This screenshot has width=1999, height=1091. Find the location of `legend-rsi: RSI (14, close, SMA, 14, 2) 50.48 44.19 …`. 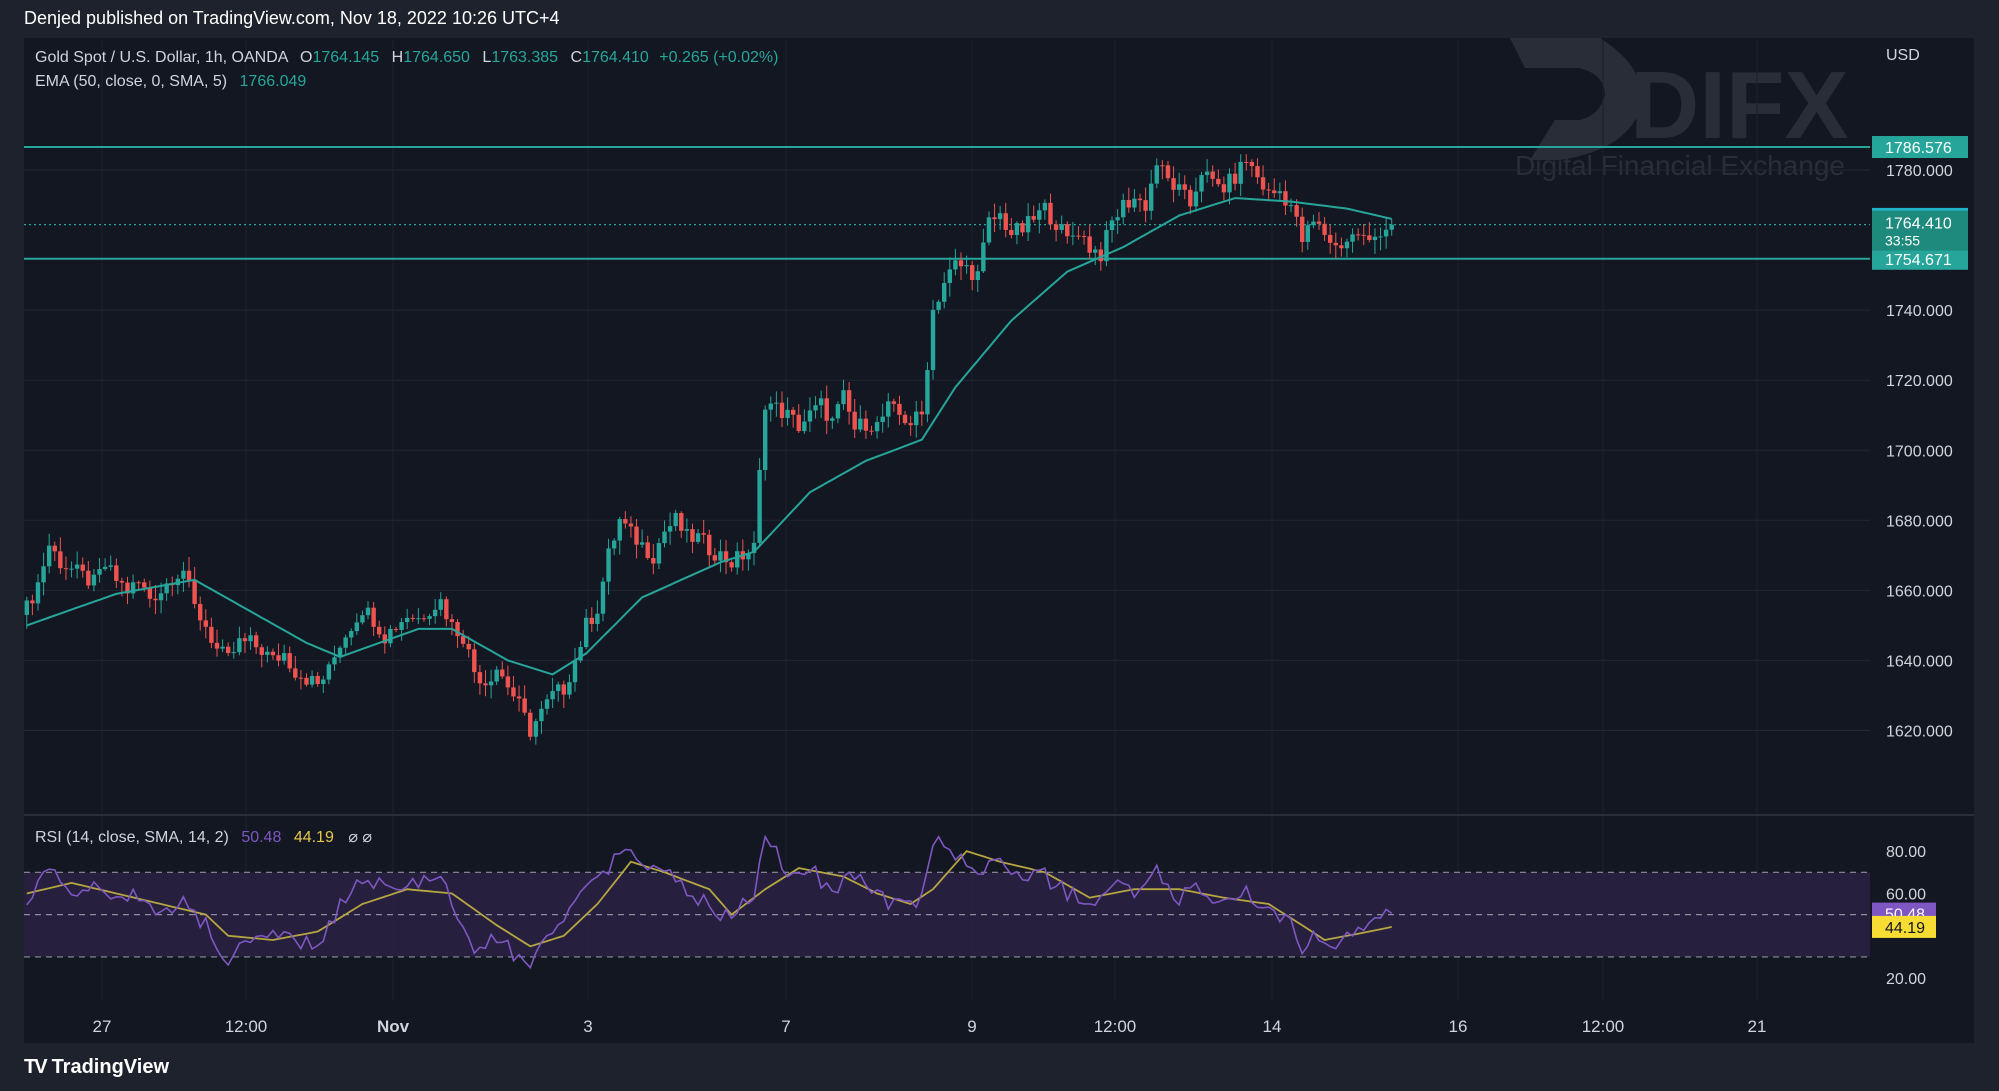

legend-rsi: RSI (14, close, SMA, 14, 2) 50.48 44.19 … is located at coordinates (203, 837).